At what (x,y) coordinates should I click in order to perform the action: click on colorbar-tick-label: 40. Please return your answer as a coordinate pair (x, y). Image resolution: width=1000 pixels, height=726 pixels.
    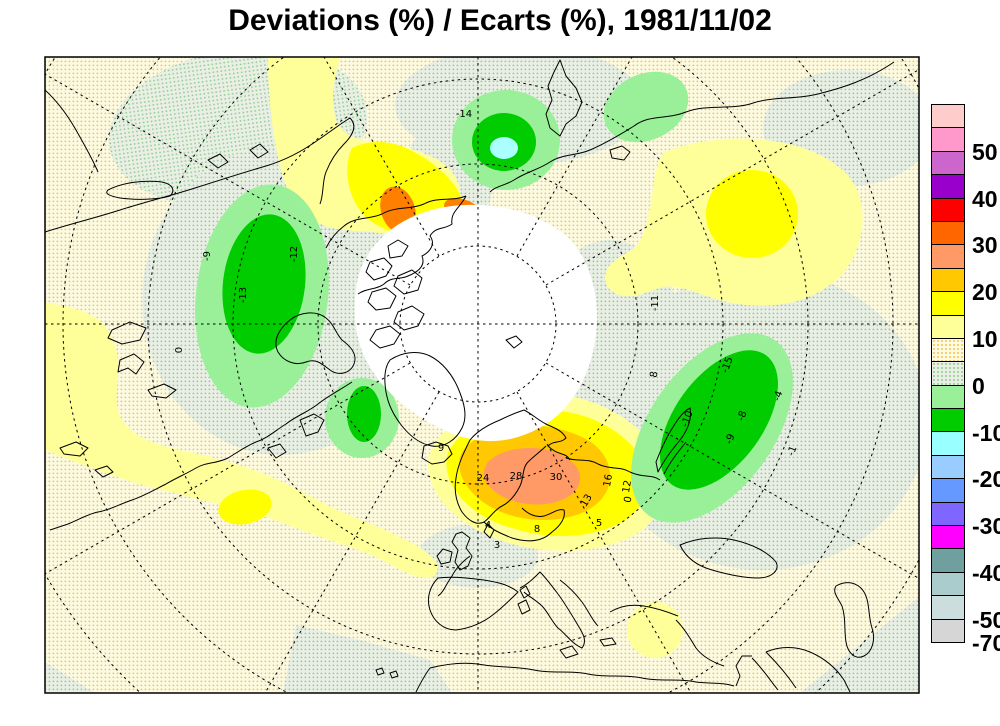
    Looking at the image, I should click on (985, 198).